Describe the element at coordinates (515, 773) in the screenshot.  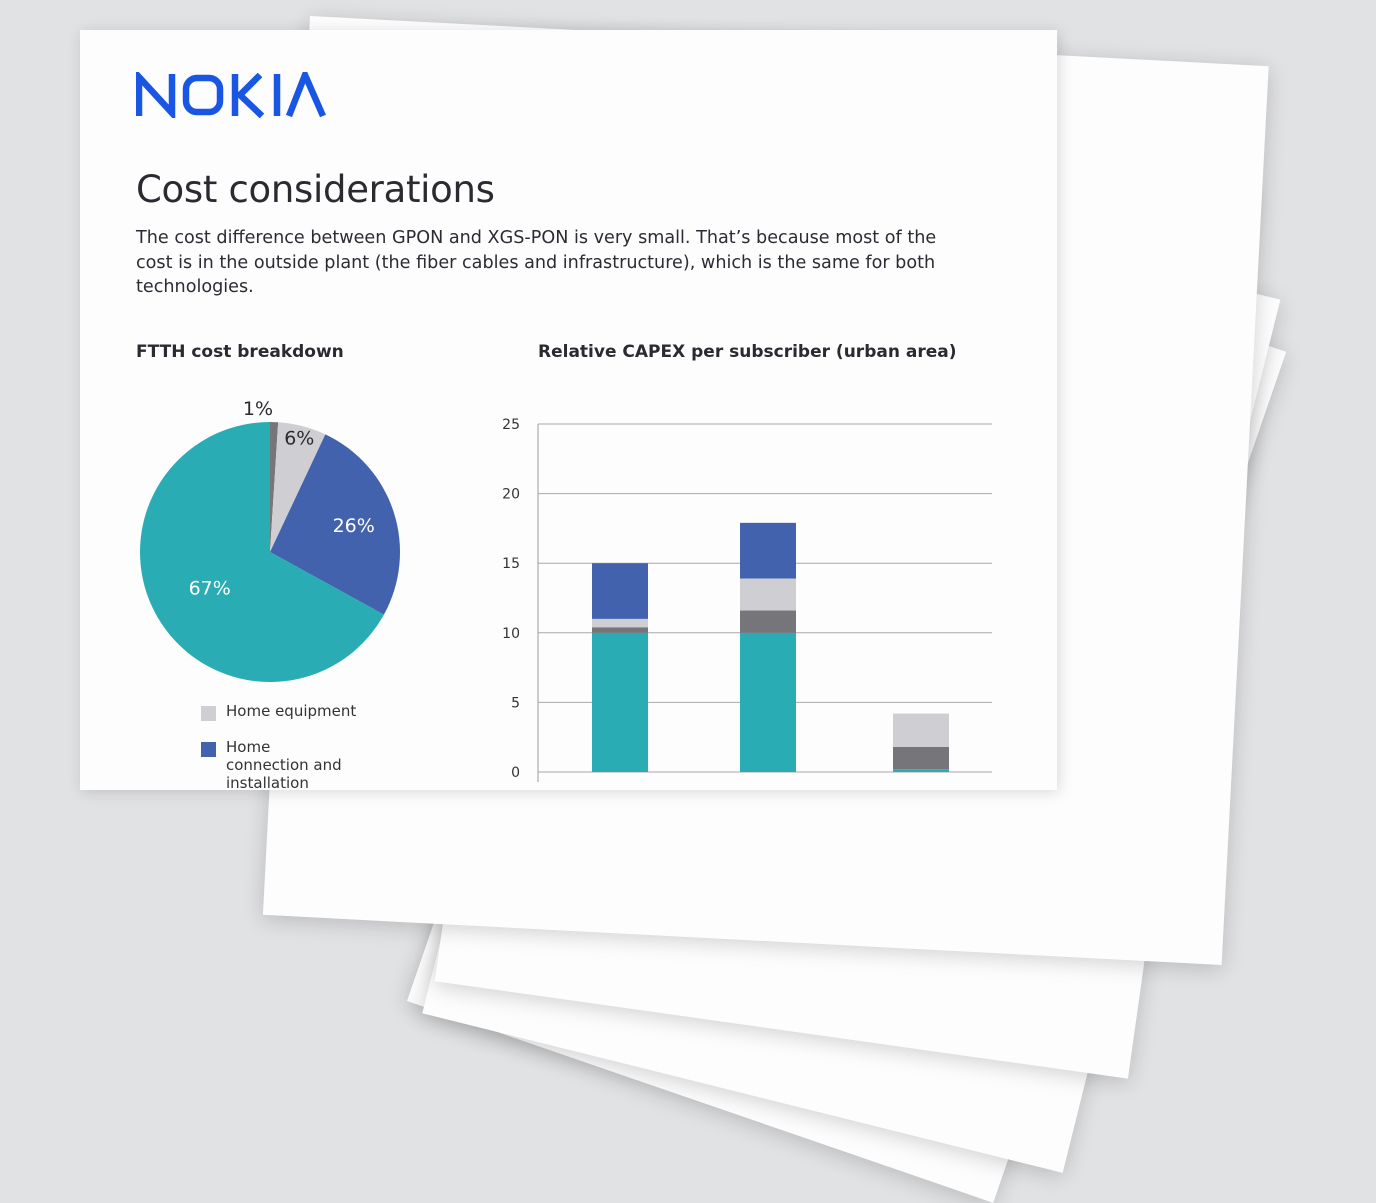
I see `y-tick-label: 0` at that location.